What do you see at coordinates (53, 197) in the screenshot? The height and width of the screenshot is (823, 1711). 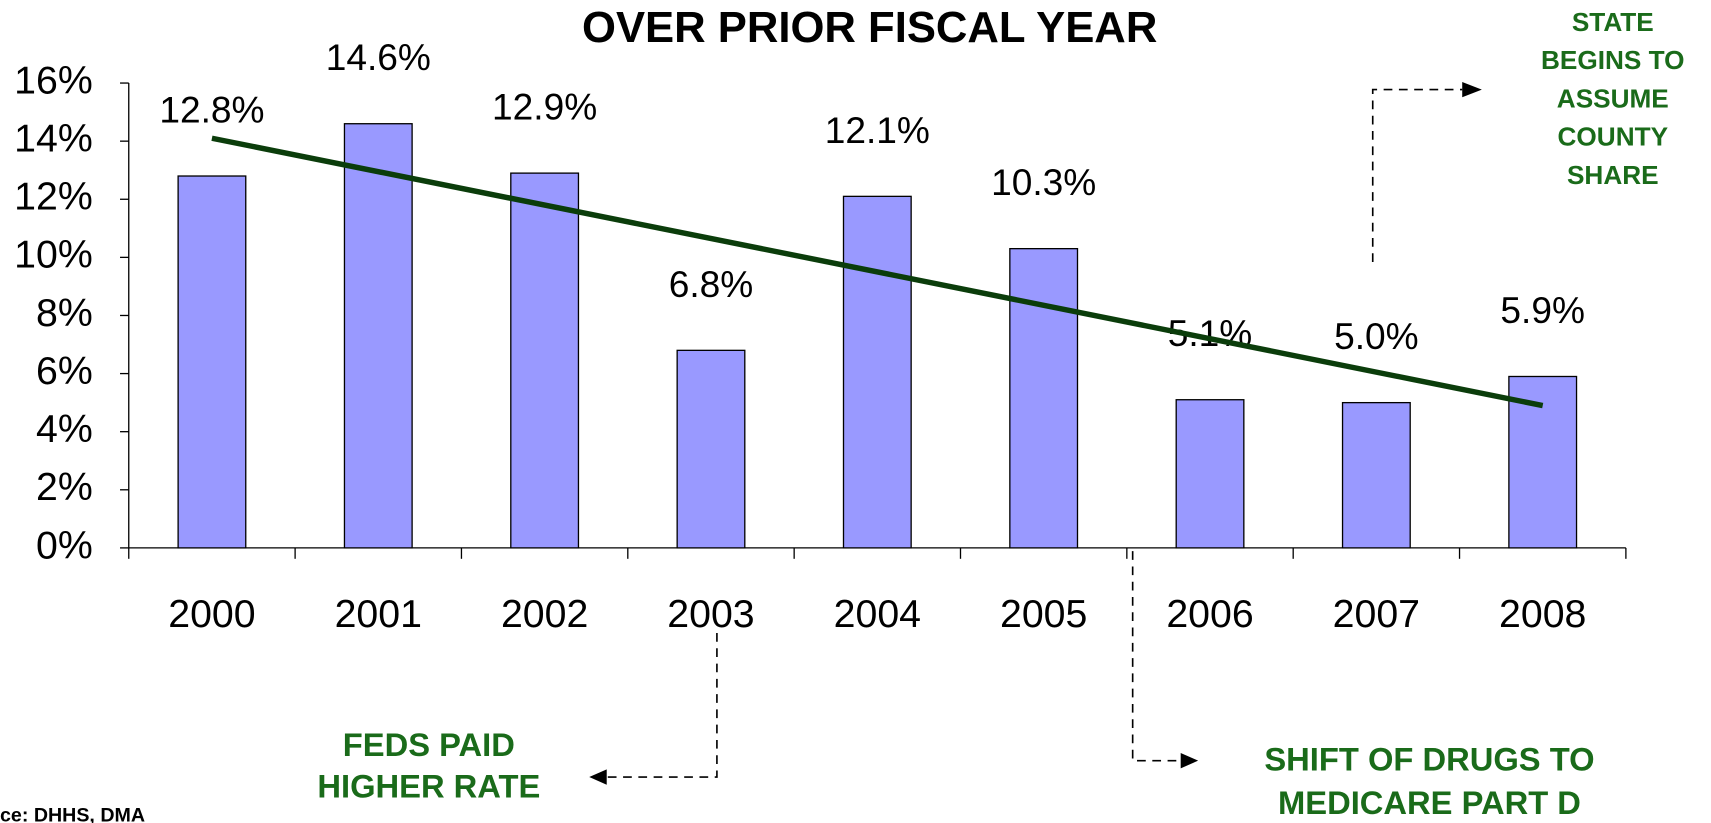 I see `y-tick-label: 12%` at bounding box center [53, 197].